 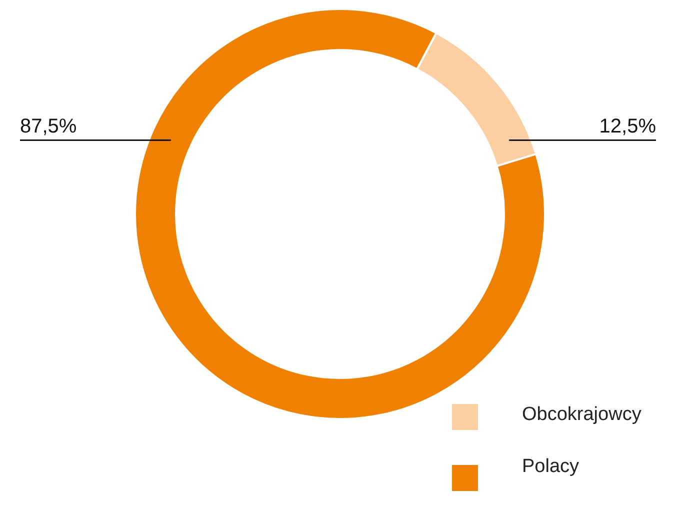 I want to click on data-label: 12,5%, so click(x=627, y=127).